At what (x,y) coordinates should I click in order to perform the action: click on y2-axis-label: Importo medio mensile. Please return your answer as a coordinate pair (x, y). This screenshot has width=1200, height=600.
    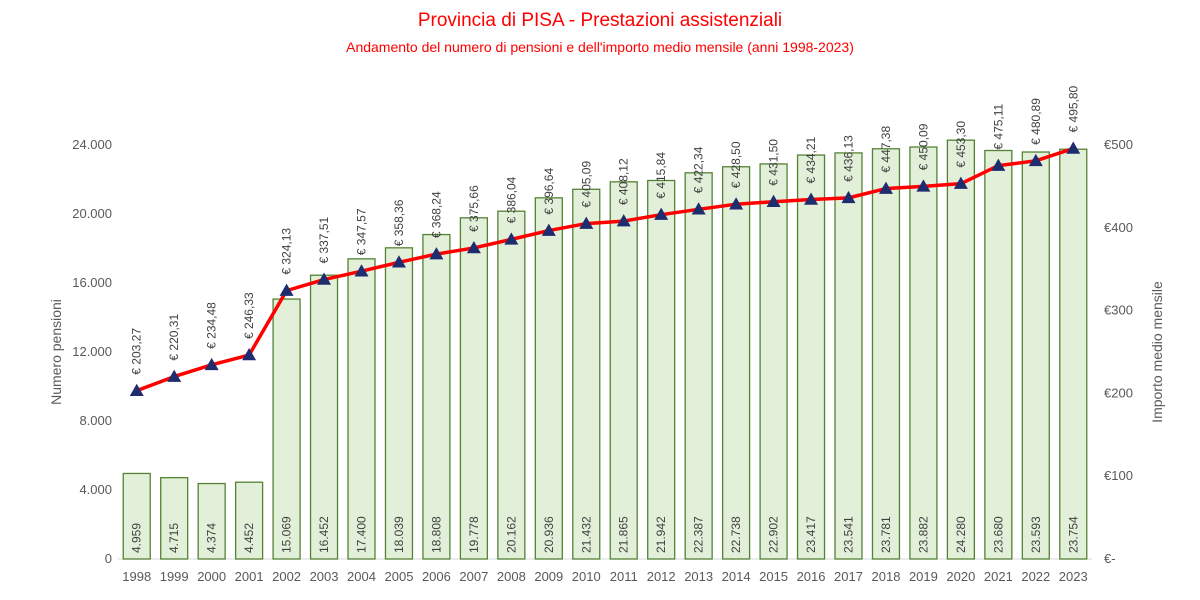
    Looking at the image, I should click on (1157, 352).